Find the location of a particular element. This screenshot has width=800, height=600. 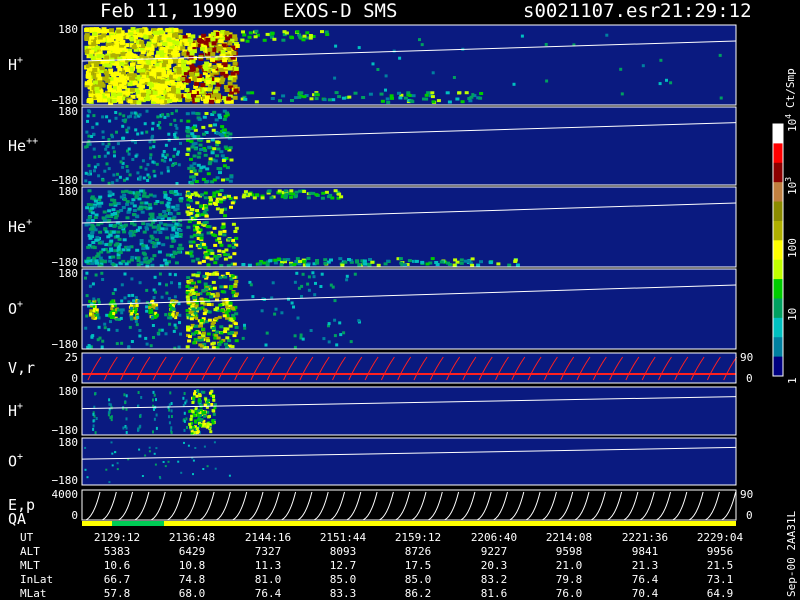

table-cell: 20.3 is located at coordinates (494, 565).